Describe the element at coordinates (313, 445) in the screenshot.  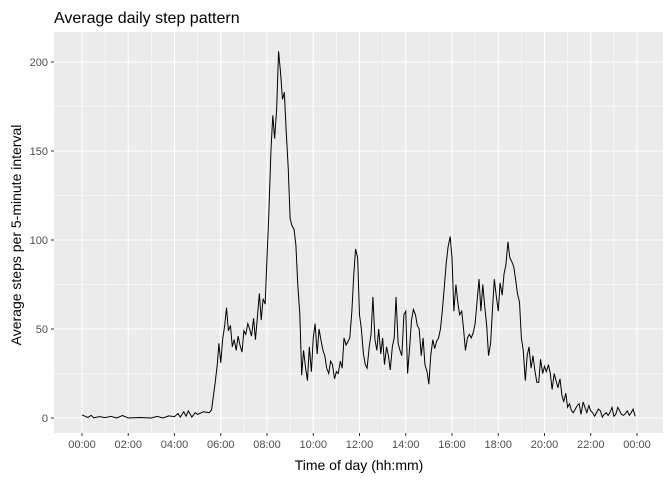
I see `x-tick-label: 10:00` at that location.